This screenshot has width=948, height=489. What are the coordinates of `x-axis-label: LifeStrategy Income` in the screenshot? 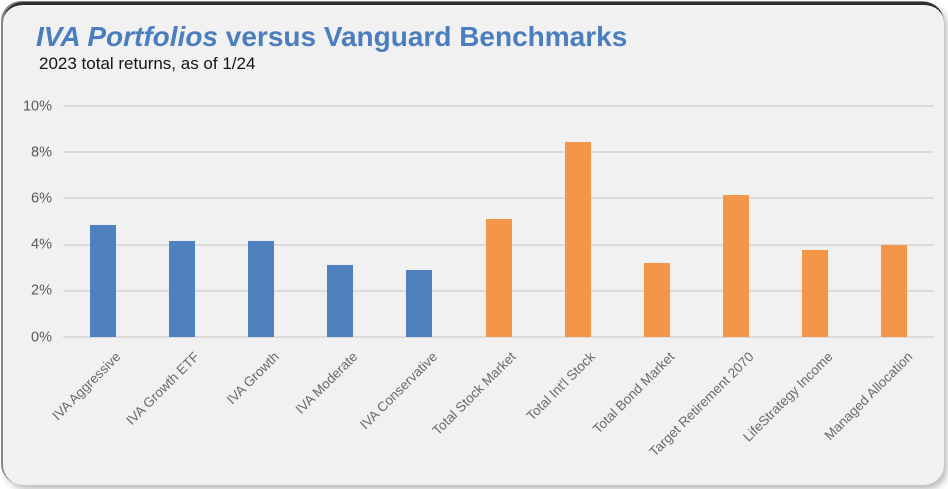 It's located at (788, 397).